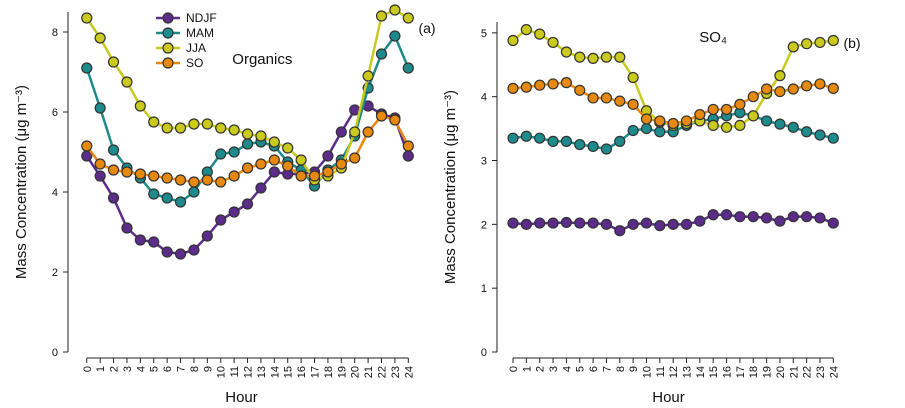 The image size is (905, 408). Describe the element at coordinates (194, 63) in the screenshot. I see `legend-label: SO` at that location.